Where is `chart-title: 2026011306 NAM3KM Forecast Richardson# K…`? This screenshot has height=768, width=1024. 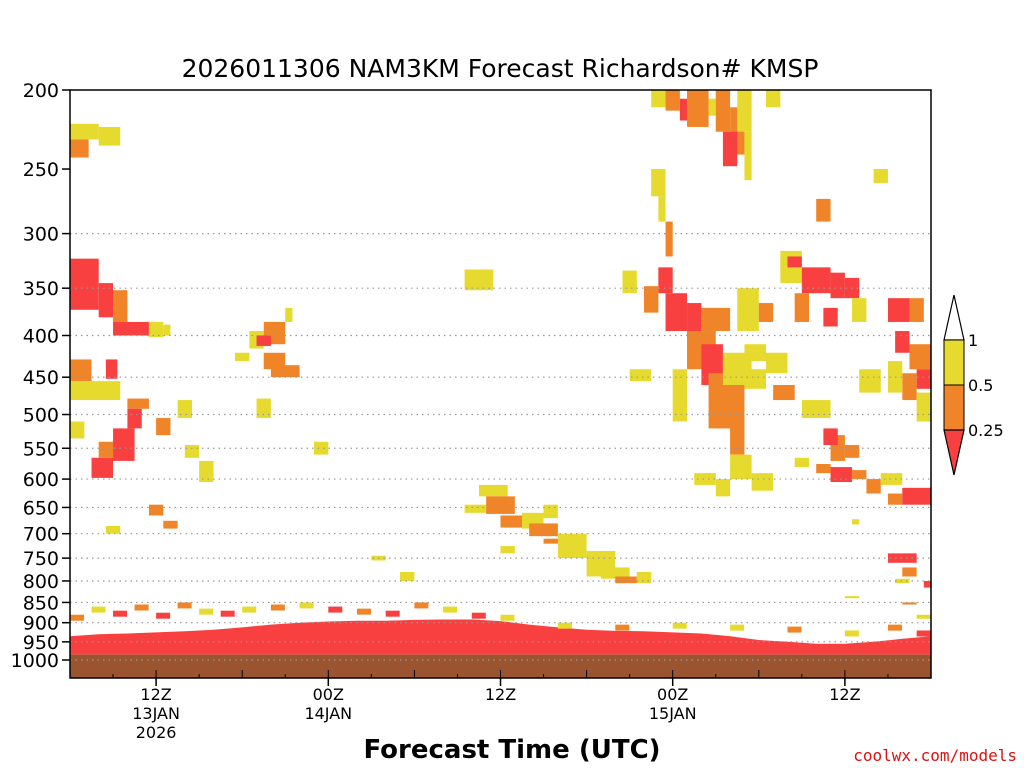
chart-title: 2026011306 NAM3KM Forecast Richardson# K… is located at coordinates (500, 68).